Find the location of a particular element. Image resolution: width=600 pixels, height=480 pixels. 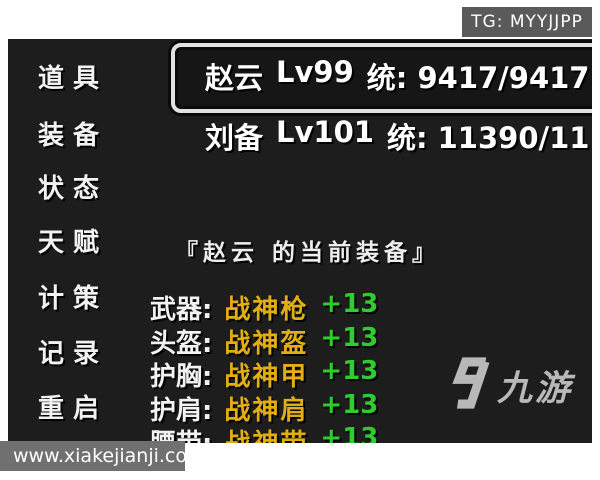

sidebar-item-restart: 重启 is located at coordinates (73, 409).